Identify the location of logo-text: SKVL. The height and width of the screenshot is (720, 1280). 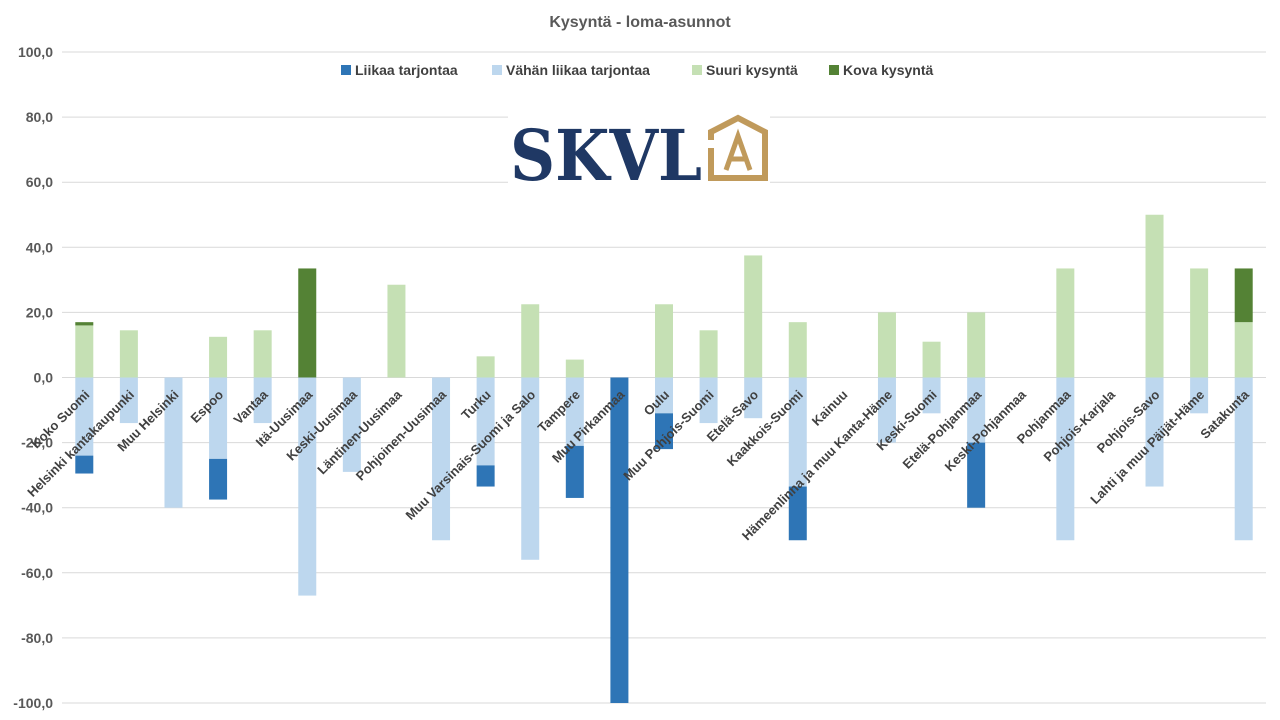
(606, 155).